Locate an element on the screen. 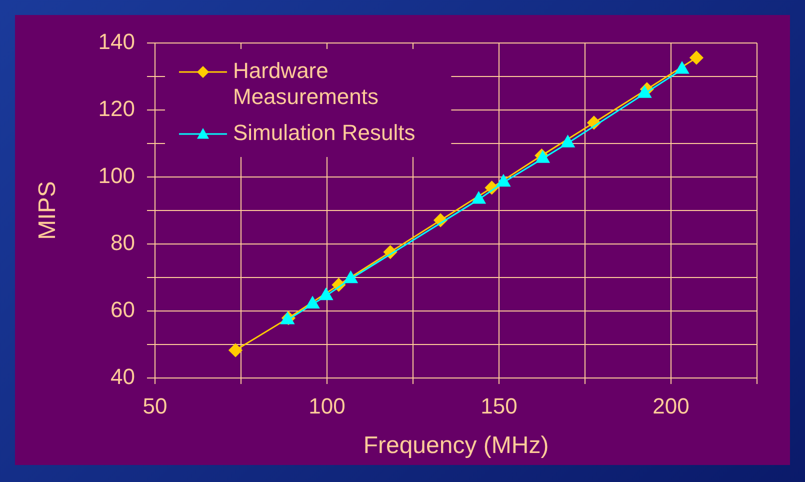 This screenshot has height=482, width=805. x-tick-label: 50 is located at coordinates (155, 405).